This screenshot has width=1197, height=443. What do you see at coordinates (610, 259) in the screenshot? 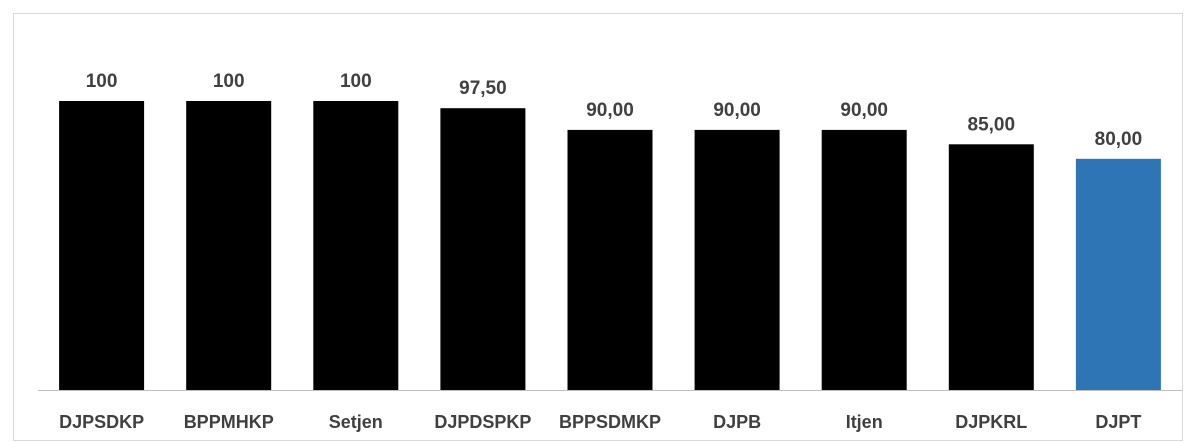
I see `bar-bppsdmkp` at bounding box center [610, 259].